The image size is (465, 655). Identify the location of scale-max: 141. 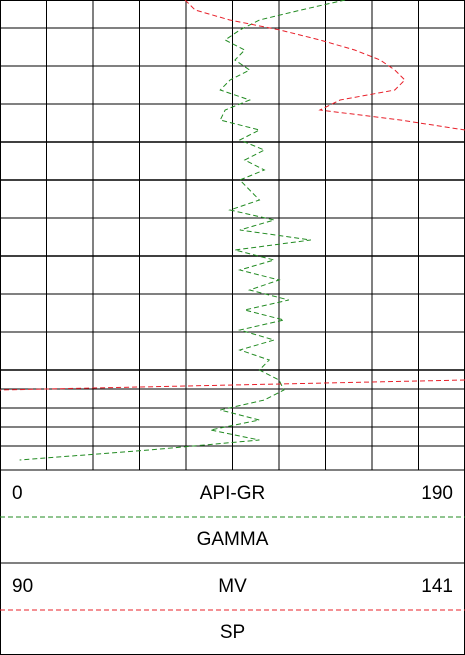
(437, 586).